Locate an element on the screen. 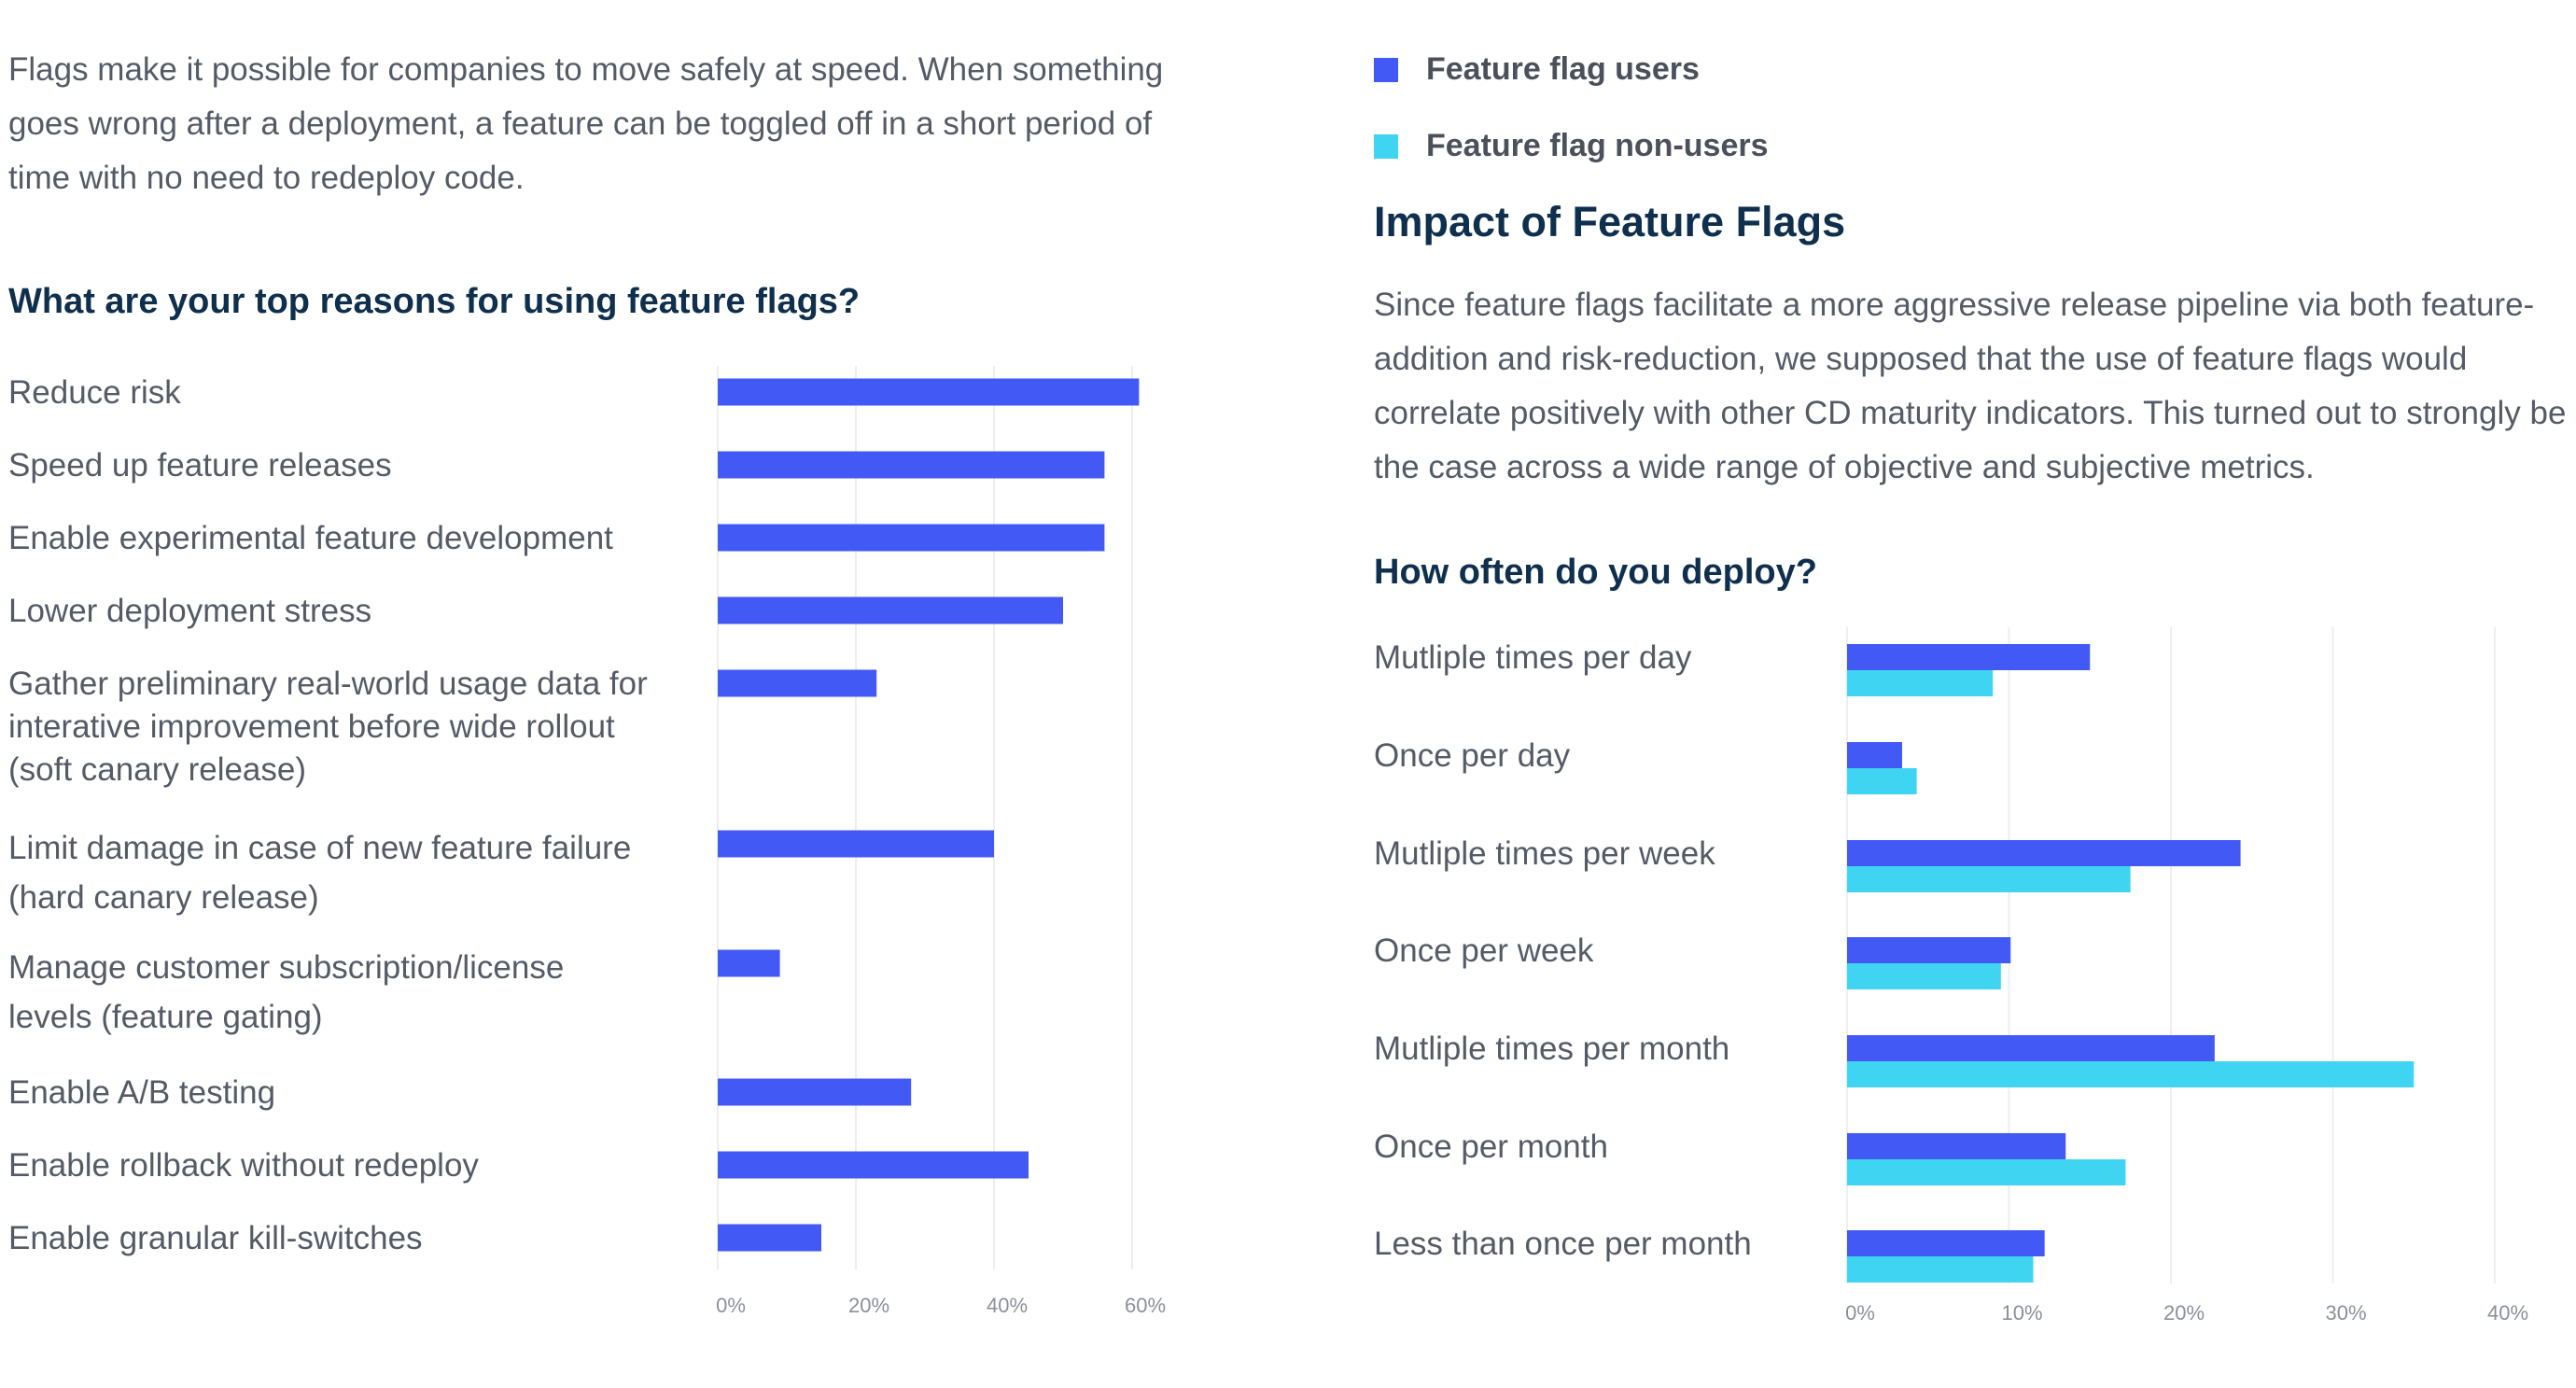 The height and width of the screenshot is (1388, 2576). chart1-category-label: Lower deployment stress is located at coordinates (190, 611).